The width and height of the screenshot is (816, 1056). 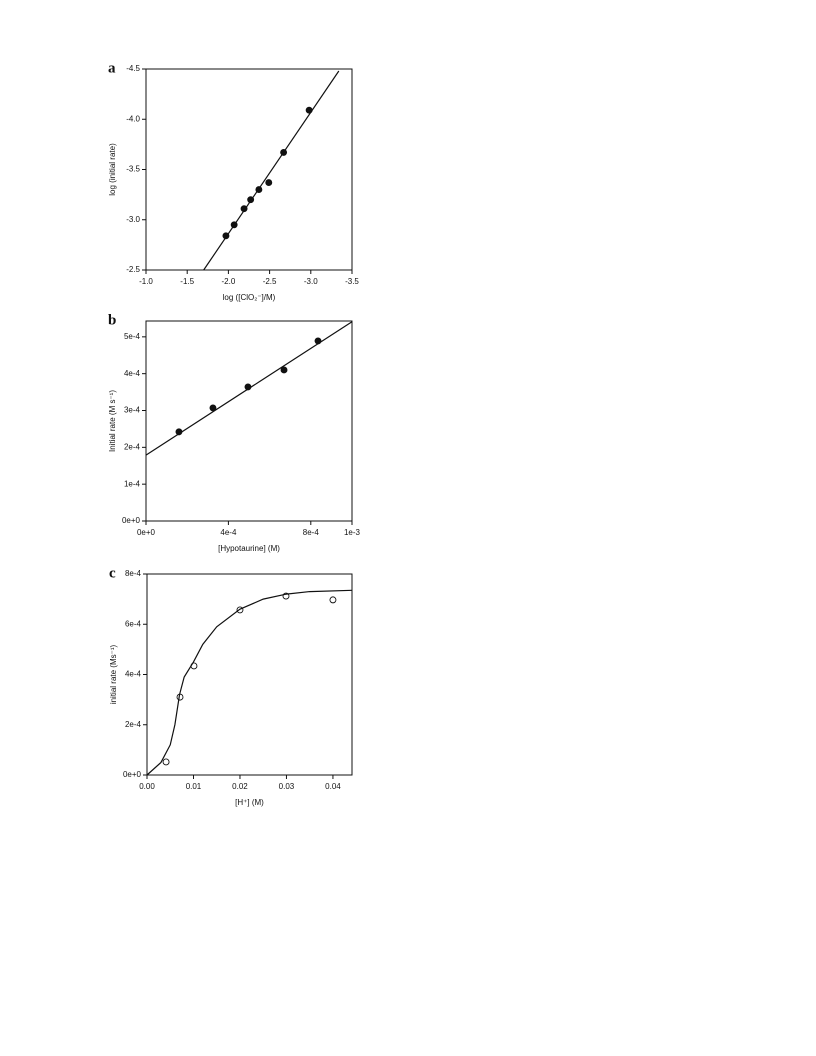 What do you see at coordinates (133, 68) in the screenshot?
I see `y-tick-label: -4.5` at bounding box center [133, 68].